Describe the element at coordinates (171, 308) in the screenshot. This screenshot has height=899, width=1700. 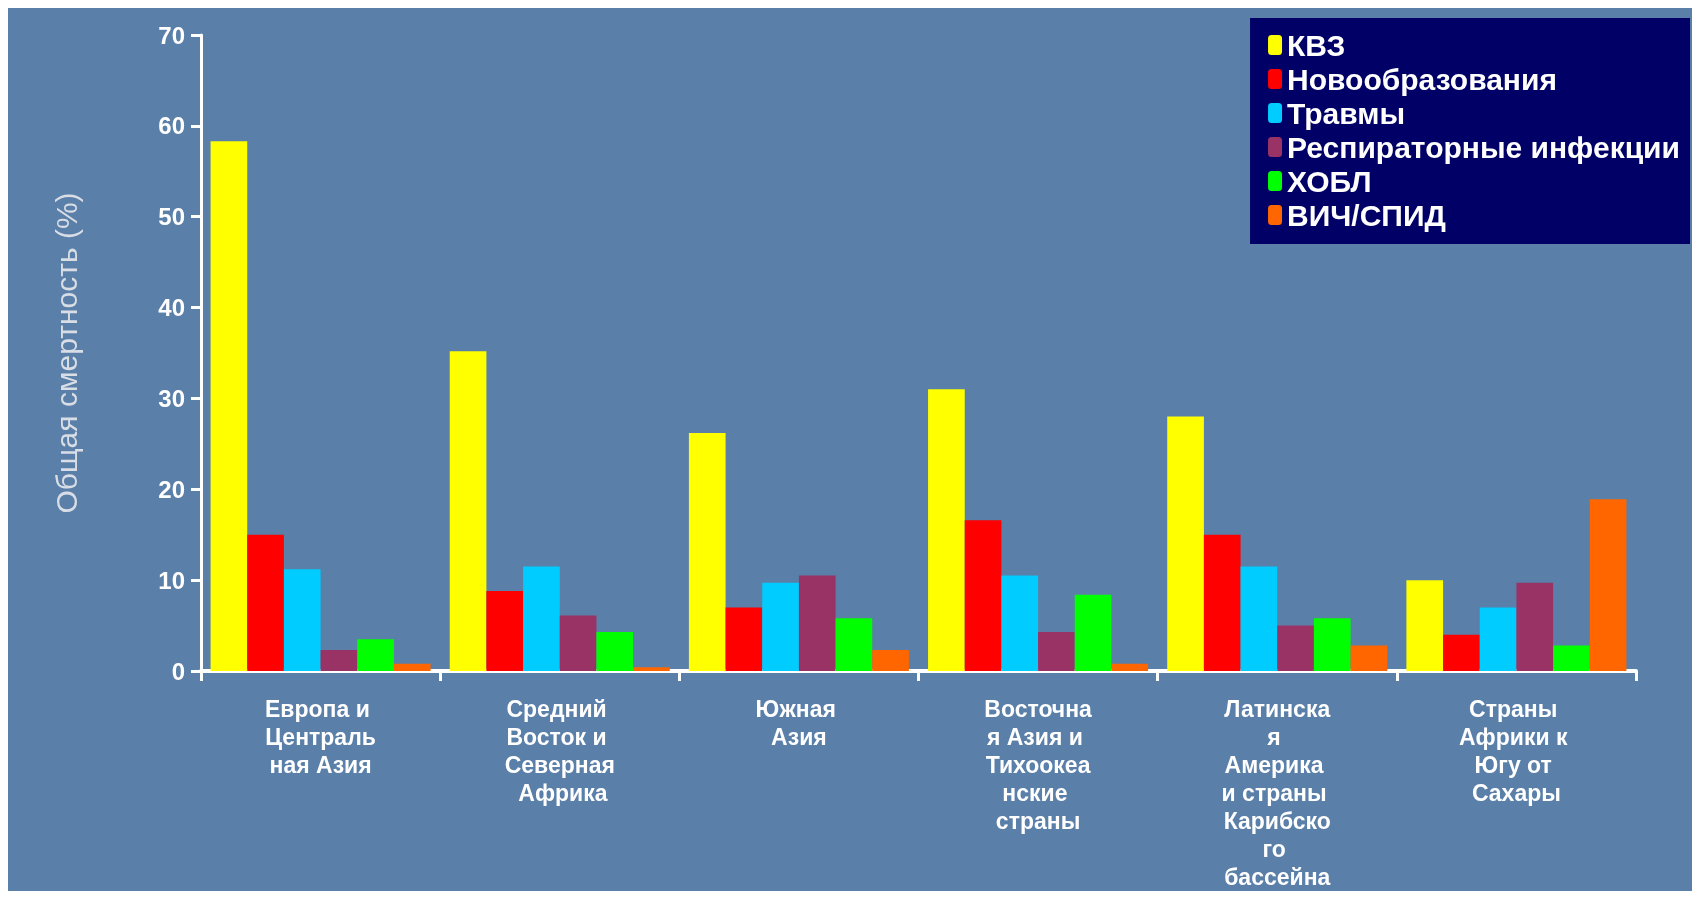
I see `y-tick-label: 40` at that location.